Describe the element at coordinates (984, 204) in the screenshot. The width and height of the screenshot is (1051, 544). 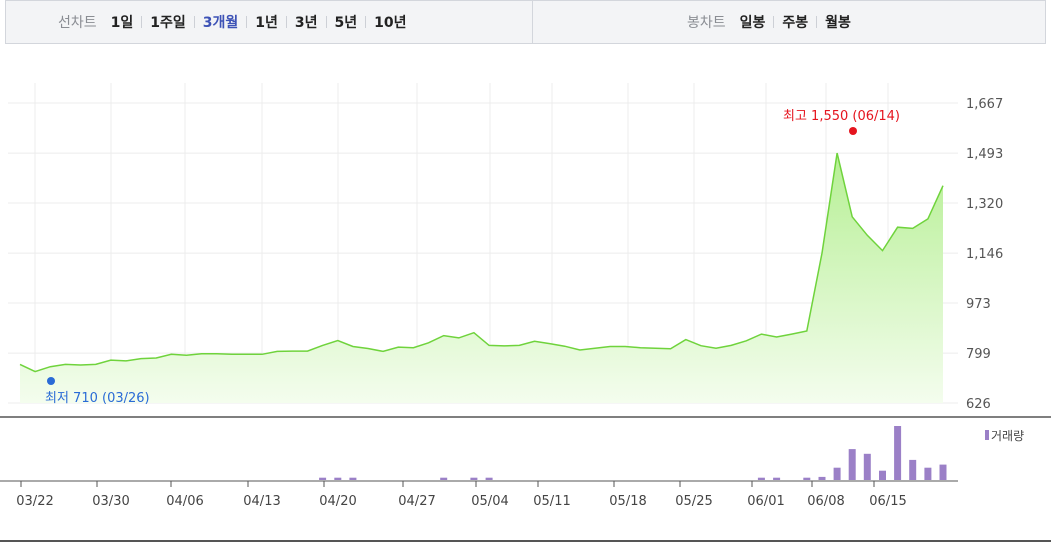
I see `y-tick-label: 1,320` at that location.